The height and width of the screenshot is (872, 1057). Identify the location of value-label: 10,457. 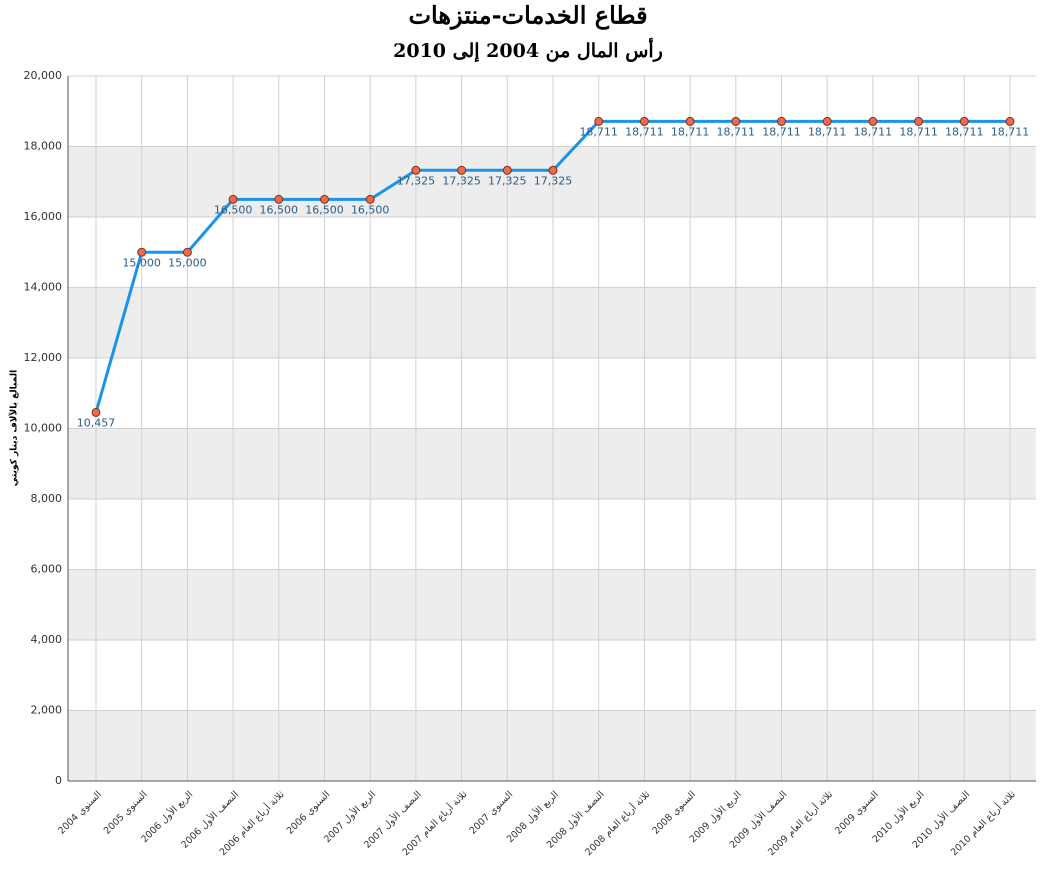
(96, 422).